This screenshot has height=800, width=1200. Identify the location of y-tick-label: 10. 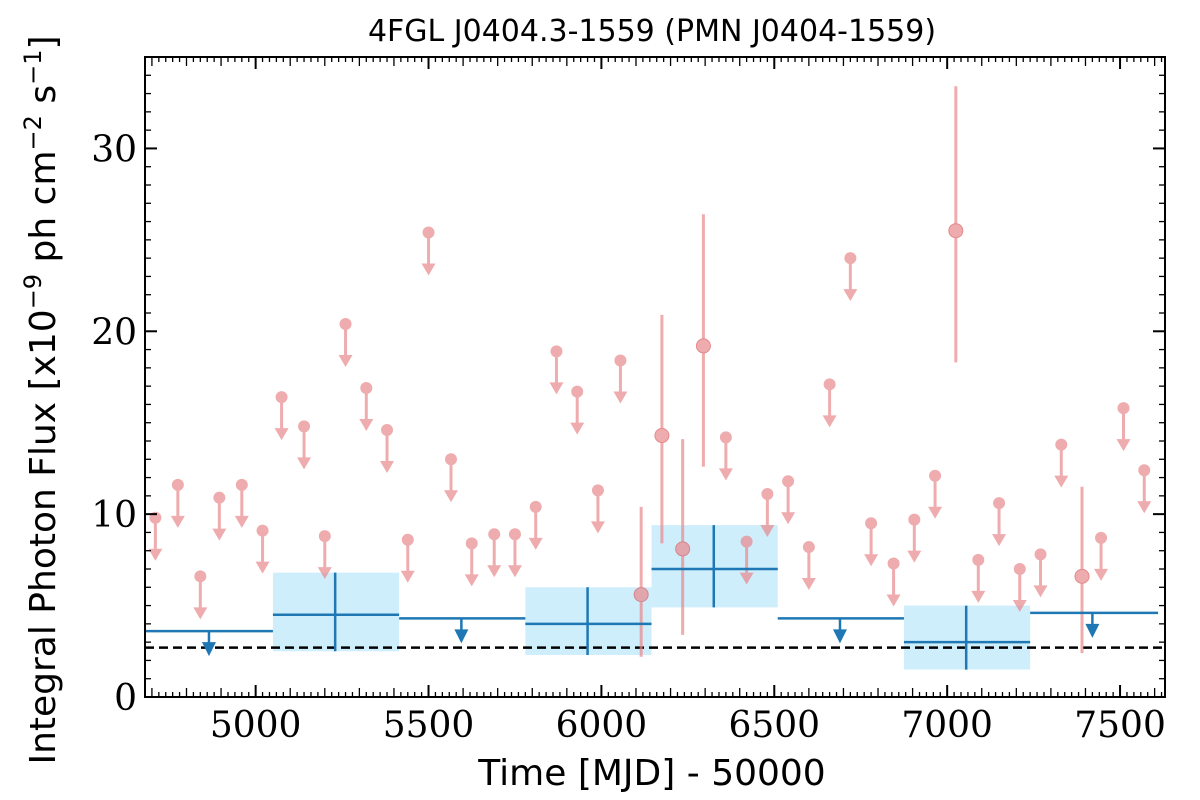
(114, 515).